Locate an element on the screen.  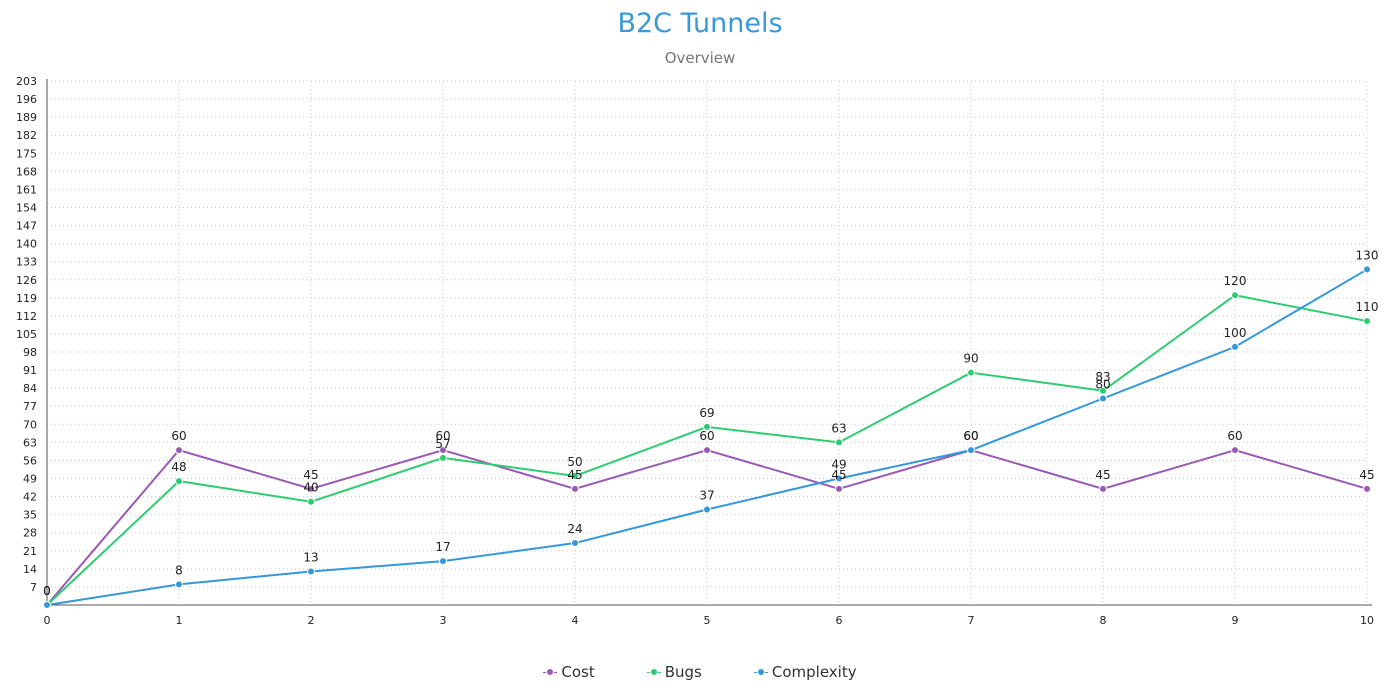
y-tick-label: 112 is located at coordinates (26, 316).